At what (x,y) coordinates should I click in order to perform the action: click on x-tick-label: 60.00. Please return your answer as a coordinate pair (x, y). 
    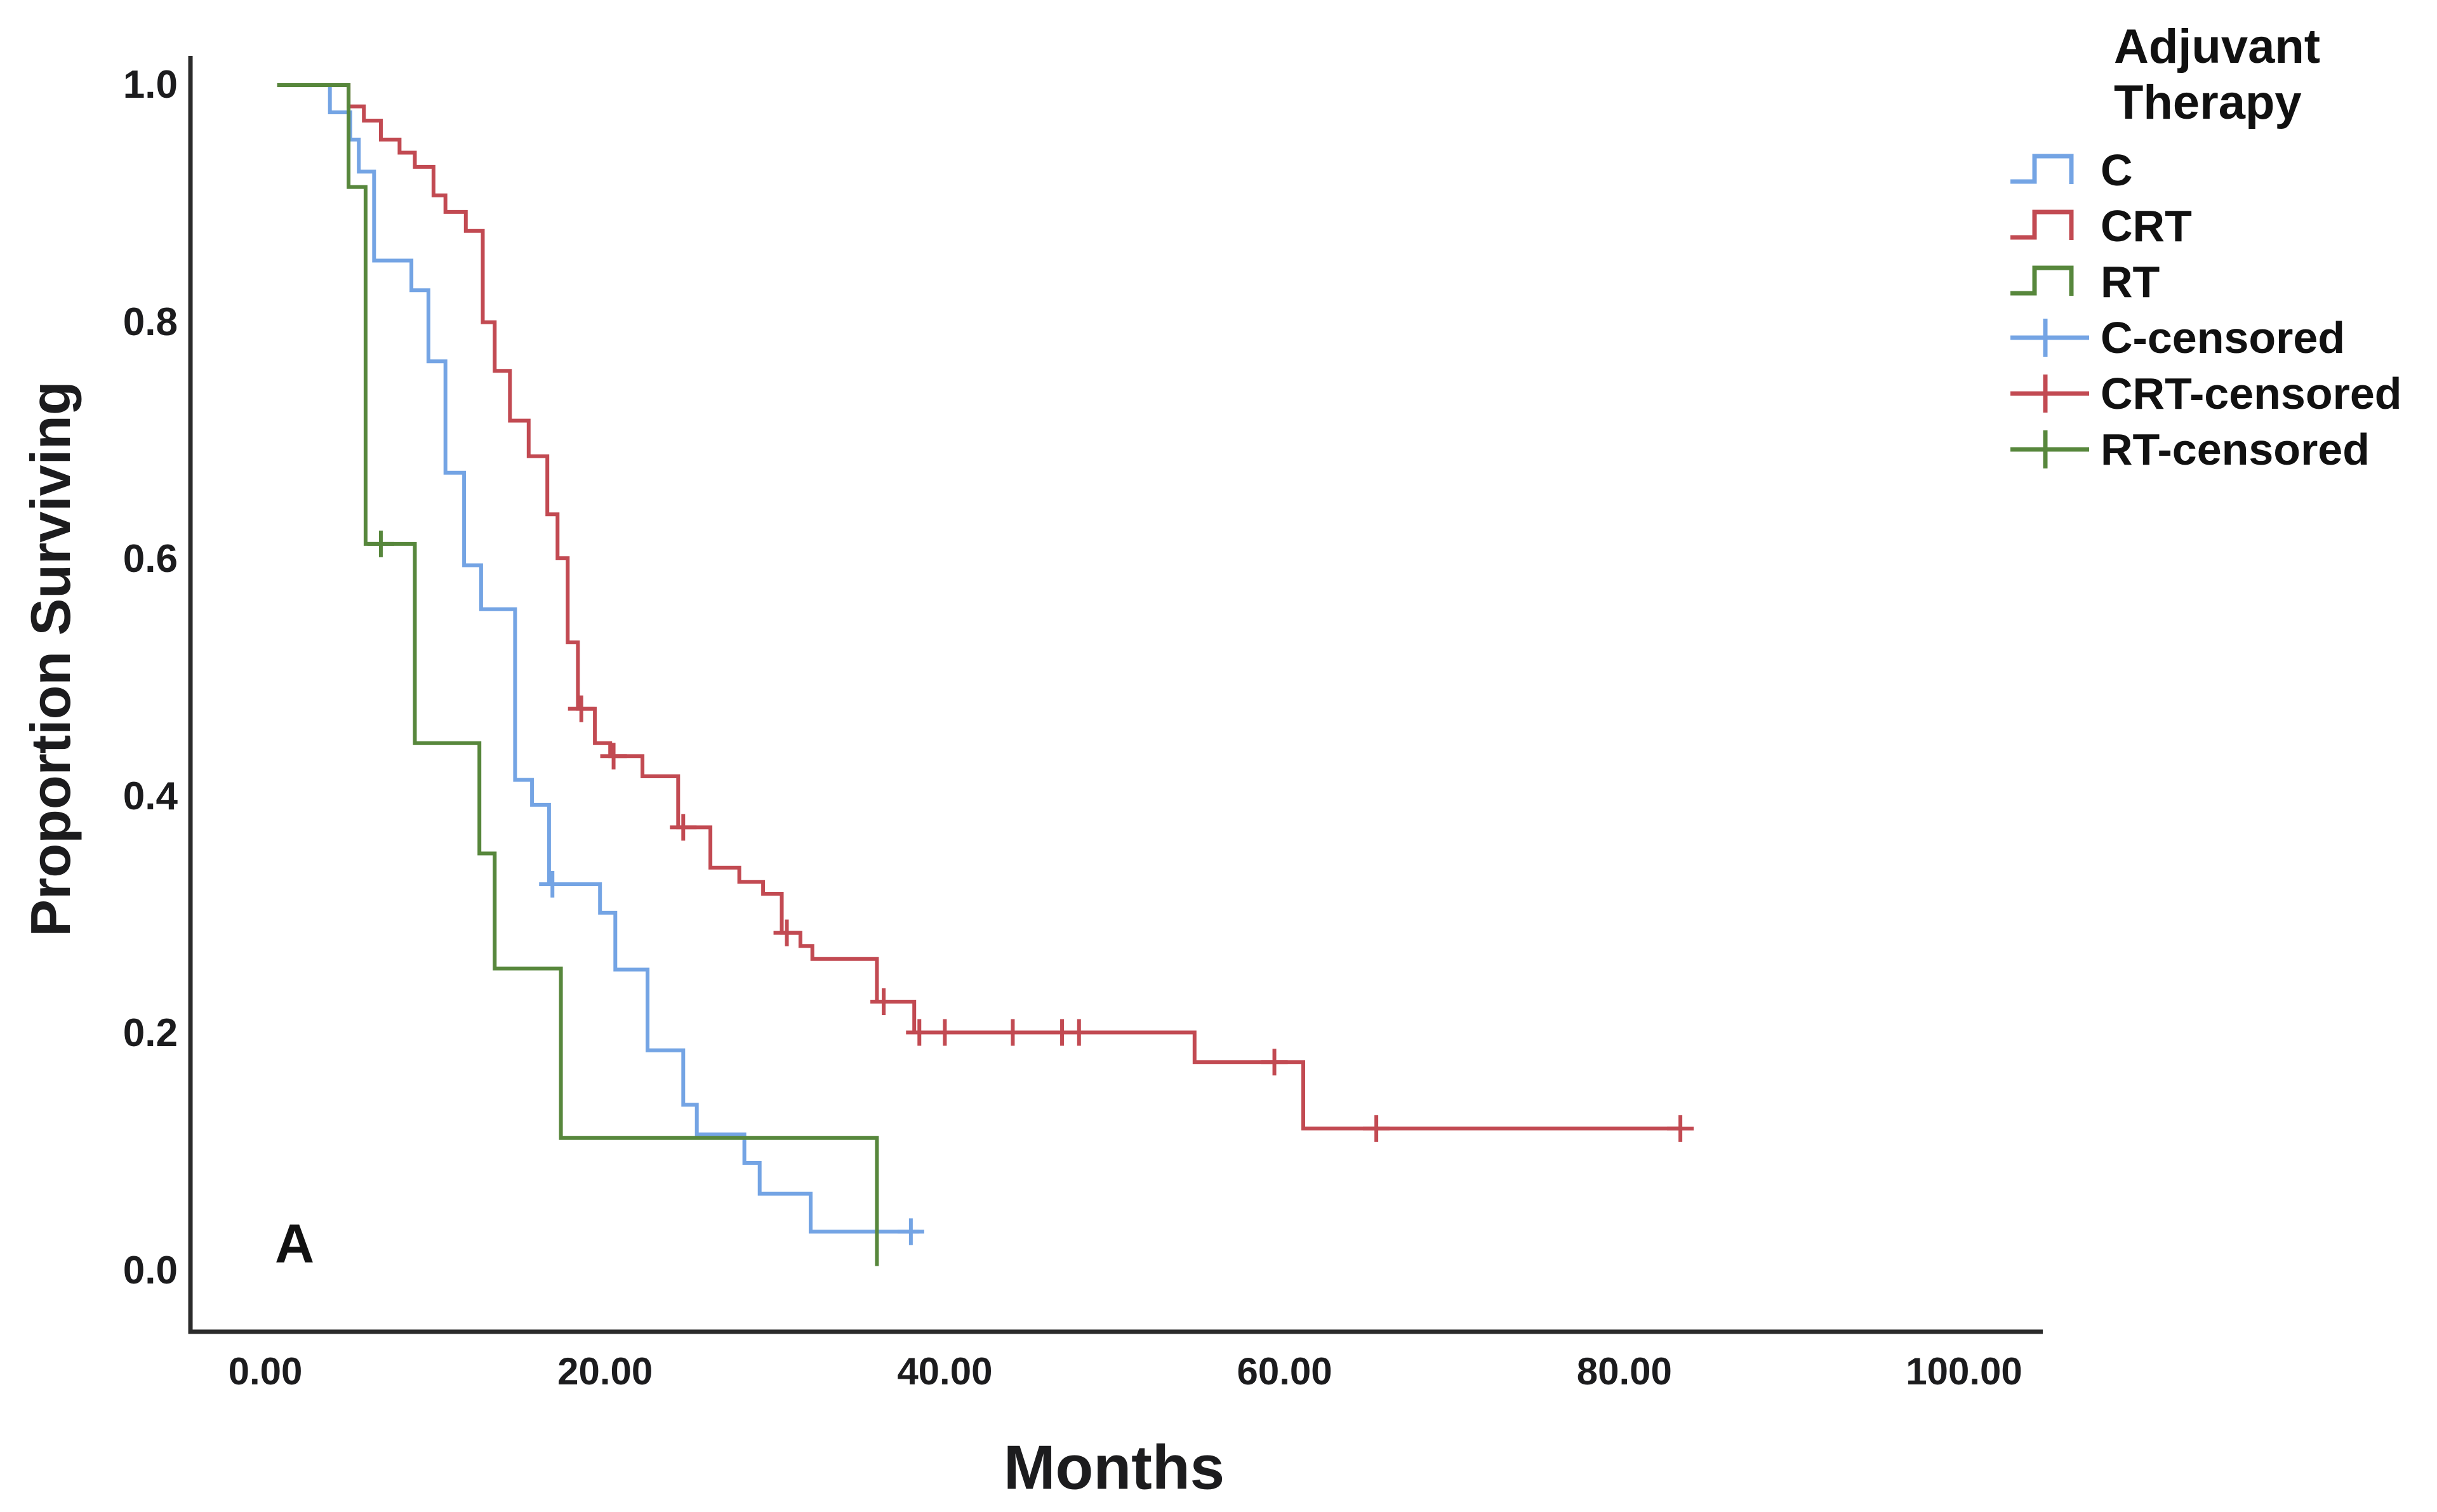
    Looking at the image, I should click on (1284, 1371).